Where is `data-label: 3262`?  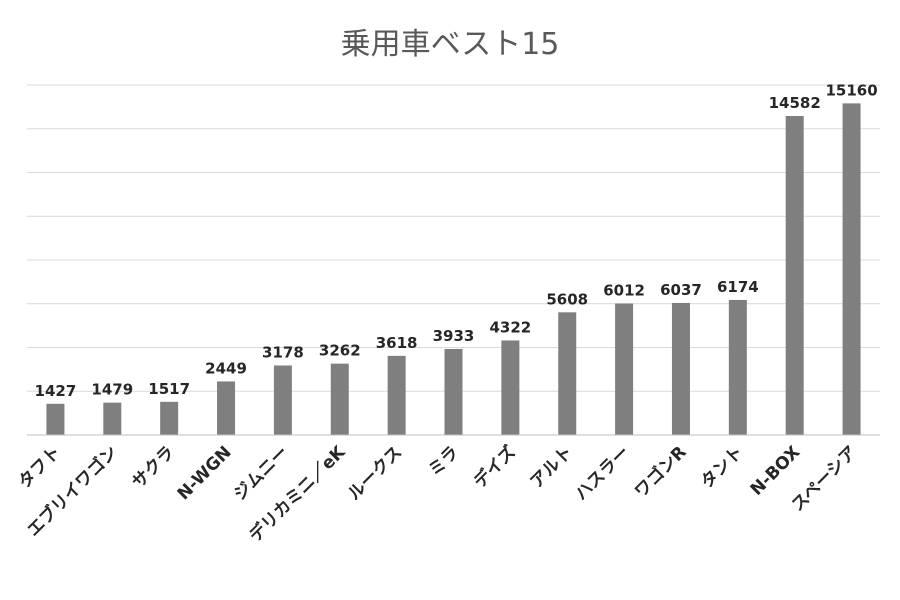
data-label: 3262 is located at coordinates (340, 351).